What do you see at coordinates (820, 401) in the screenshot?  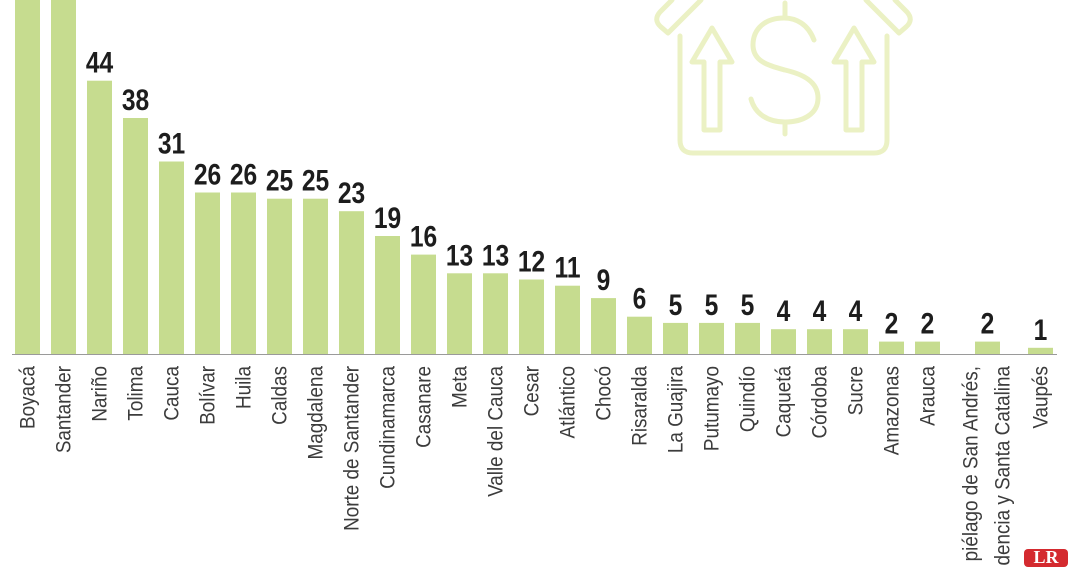 I see `category-label-cordoba: Córdoba` at bounding box center [820, 401].